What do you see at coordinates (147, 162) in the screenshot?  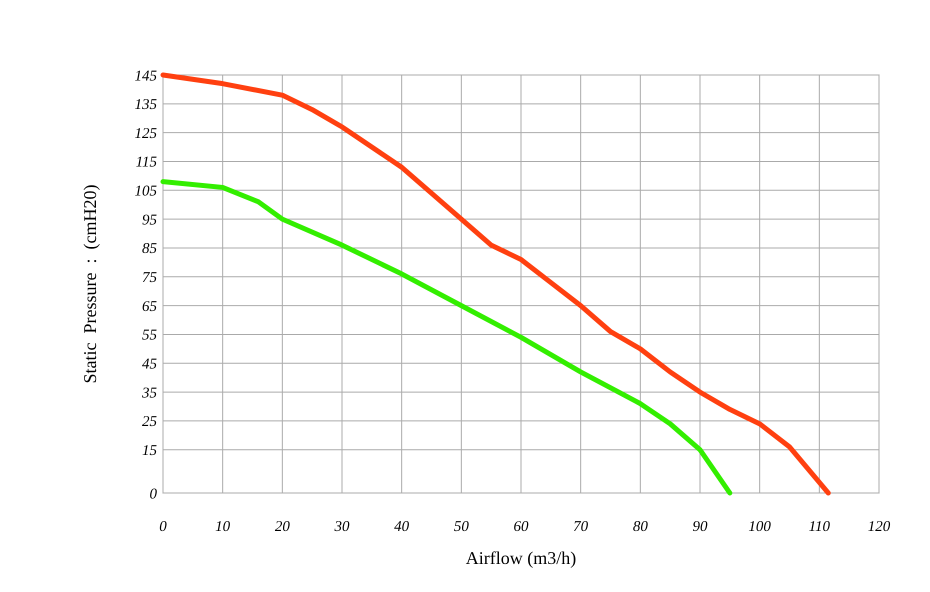 I see `y-tick-label: 115` at bounding box center [147, 162].